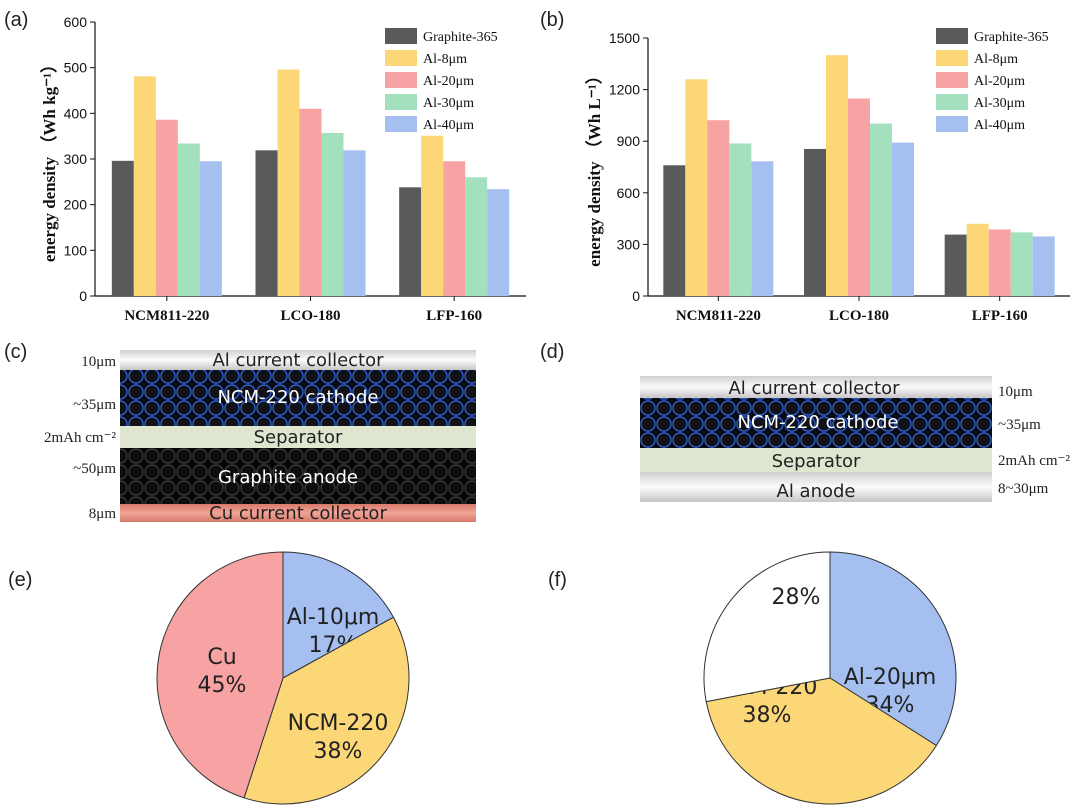 Image resolution: width=1080 pixels, height=809 pixels. What do you see at coordinates (999, 125) in the screenshot?
I see `legend-label: Al-40μm` at bounding box center [999, 125].